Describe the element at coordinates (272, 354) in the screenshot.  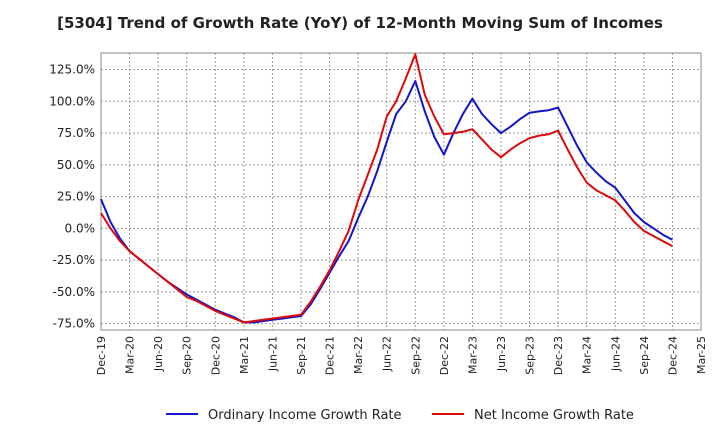
I see `x-tick-label: Jun-21` at that location.